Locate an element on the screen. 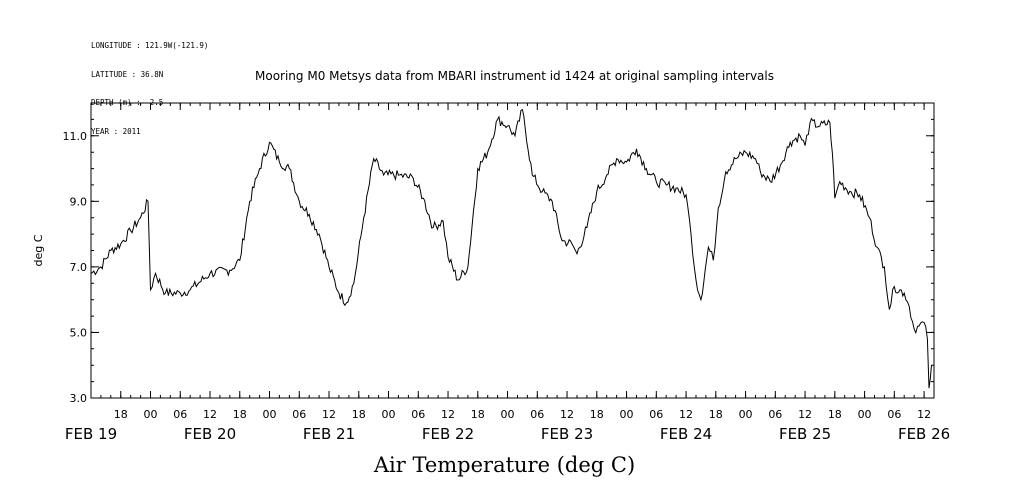 This screenshot has height=504, width=1009. x-date-label: FEB 24 is located at coordinates (686, 434).